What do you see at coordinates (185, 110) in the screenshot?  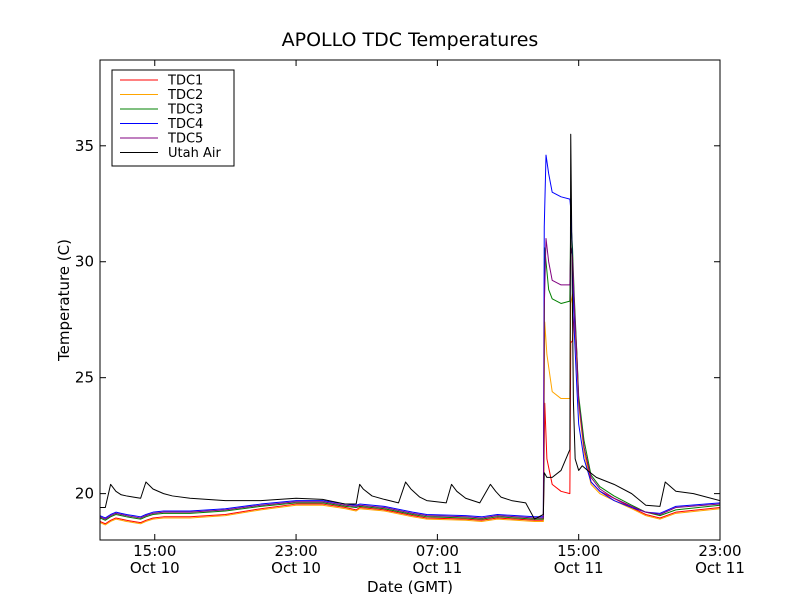 I see `legend-label-tdc3: TDC3` at bounding box center [185, 110].